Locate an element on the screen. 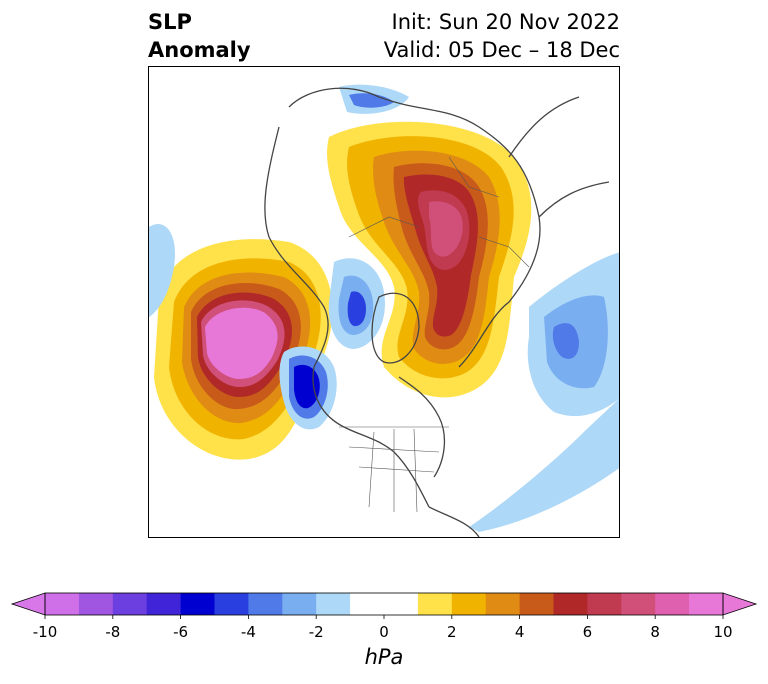 The height and width of the screenshot is (684, 768). colorbar-tick-label: -4 is located at coordinates (248, 632).